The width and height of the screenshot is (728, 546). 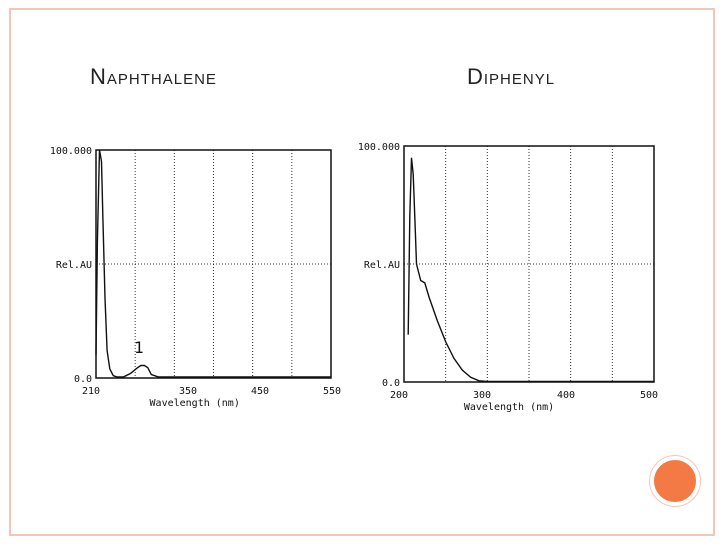 What do you see at coordinates (139, 347) in the screenshot?
I see `peak-annotation: 1` at bounding box center [139, 347].